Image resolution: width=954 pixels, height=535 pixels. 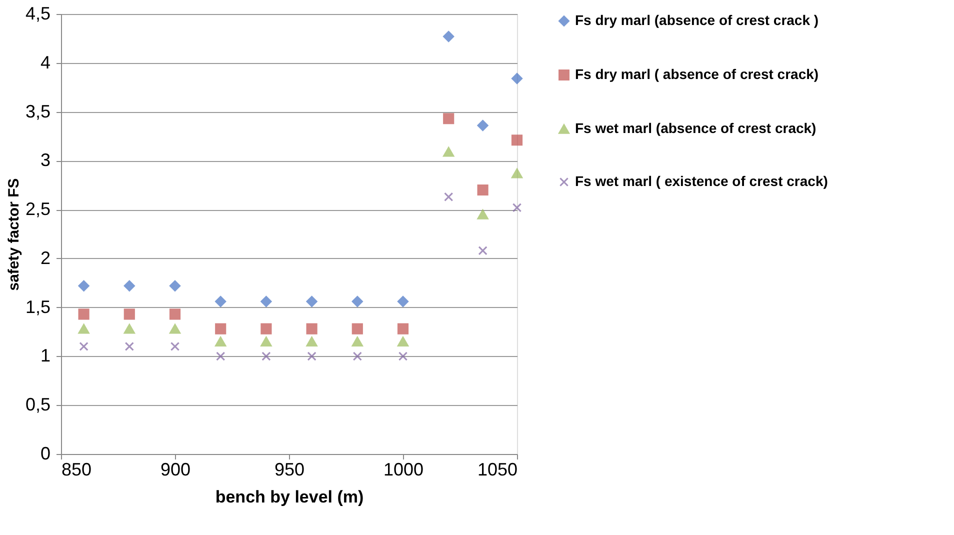 What do you see at coordinates (289, 470) in the screenshot?
I see `x-tick-label: 950` at bounding box center [289, 470].